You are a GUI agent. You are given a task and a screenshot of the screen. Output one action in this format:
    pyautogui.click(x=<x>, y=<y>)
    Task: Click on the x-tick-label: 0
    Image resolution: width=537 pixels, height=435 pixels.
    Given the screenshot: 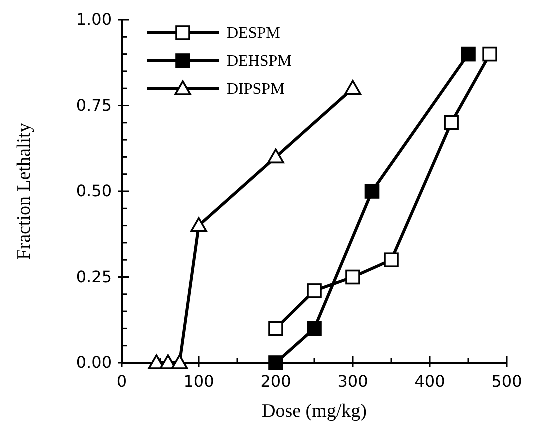 What is the action you would take?
    pyautogui.click(x=122, y=381)
    